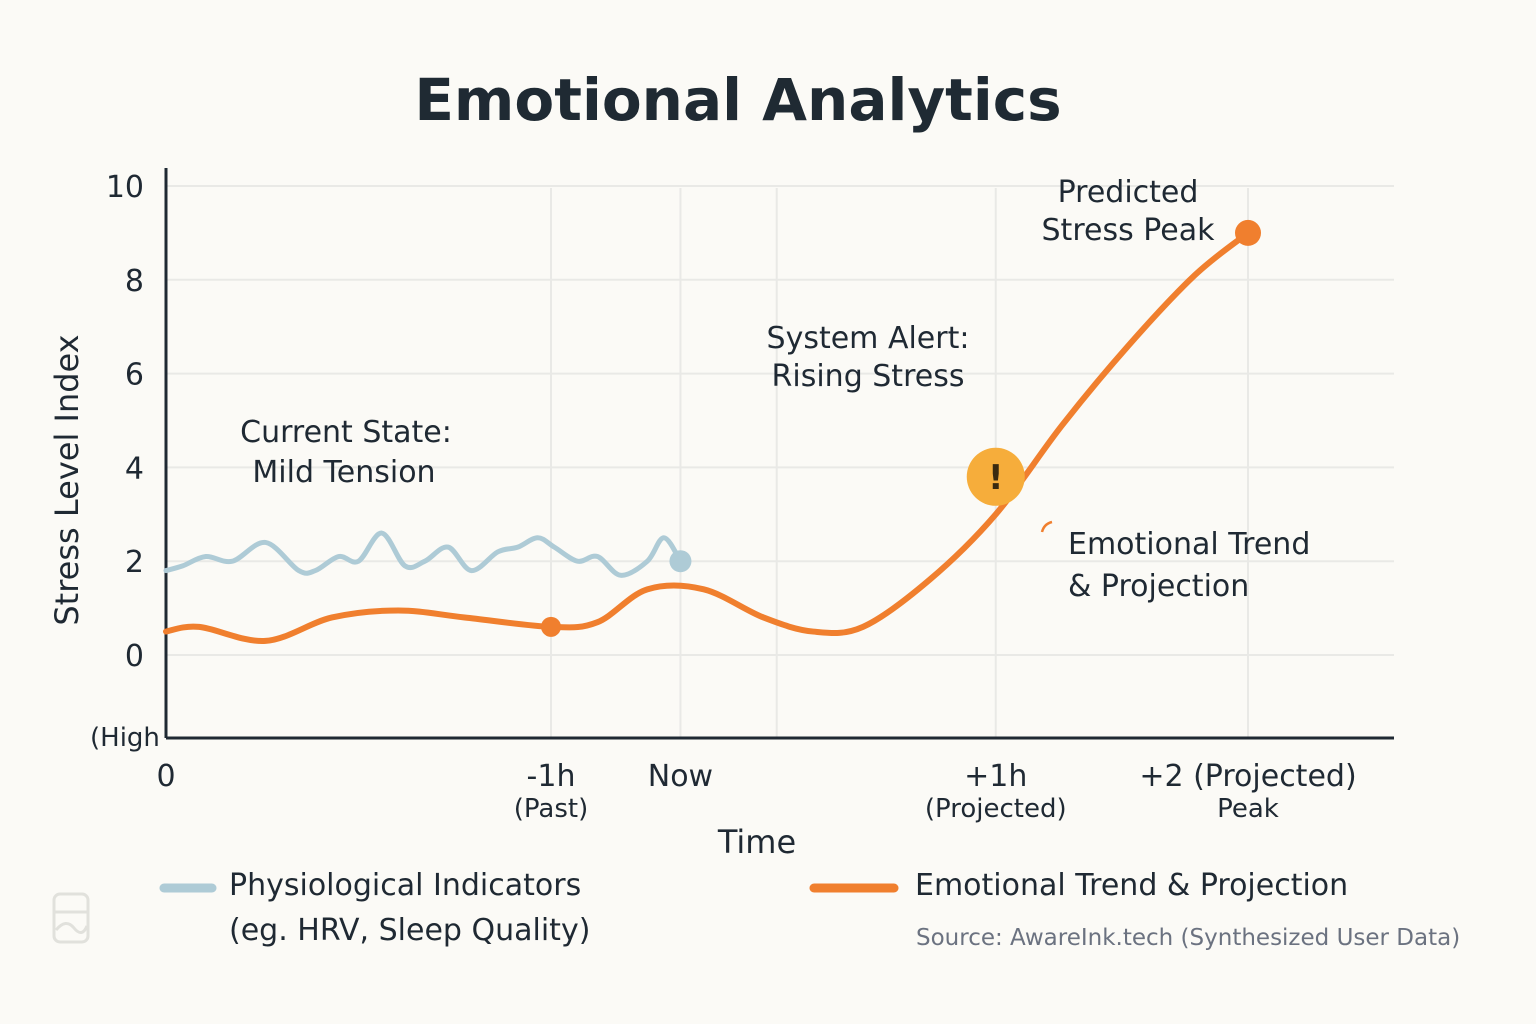  Describe the element at coordinates (868, 338) in the screenshot. I see `annotation-line: System Alert:` at that location.